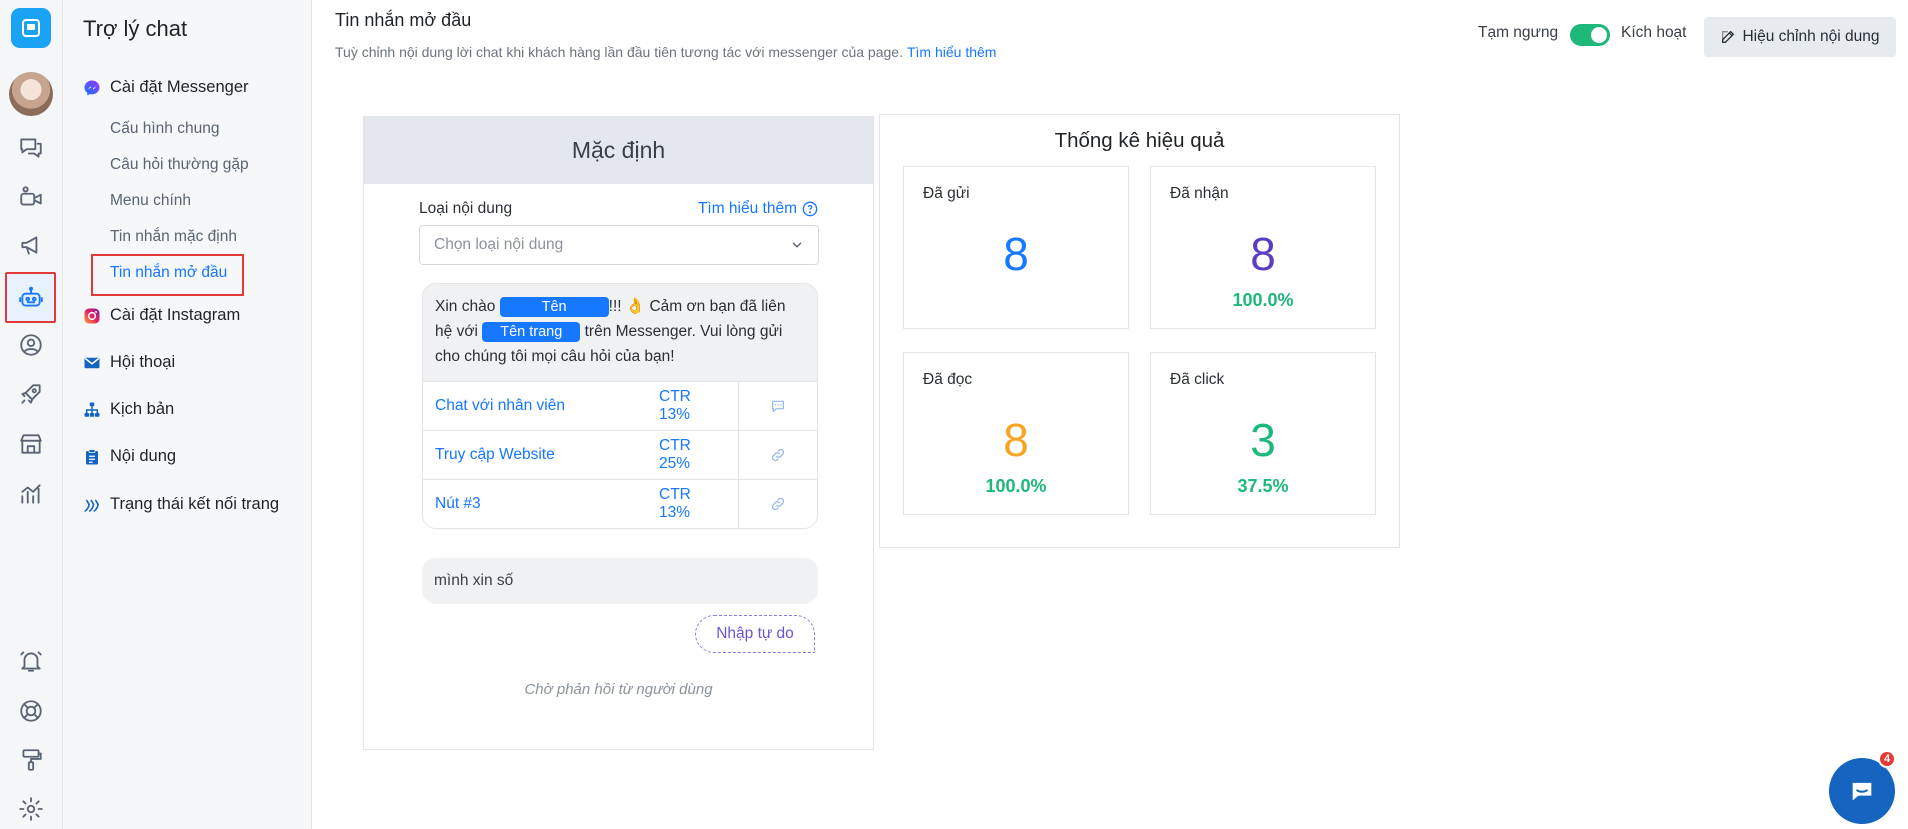 The width and height of the screenshot is (1908, 829). I want to click on nav-group-connection-status: Trạng thái kết nối trang, so click(181, 504).